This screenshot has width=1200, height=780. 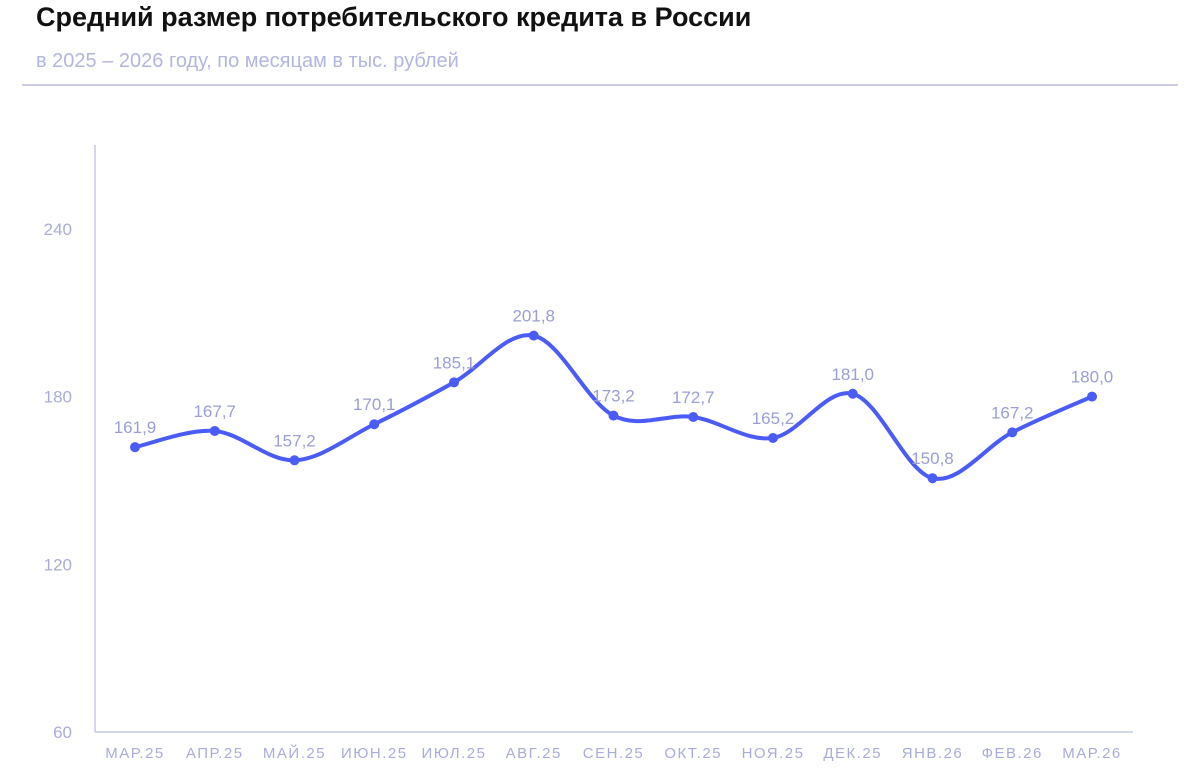 I want to click on data-label: 150,8, so click(x=932, y=458).